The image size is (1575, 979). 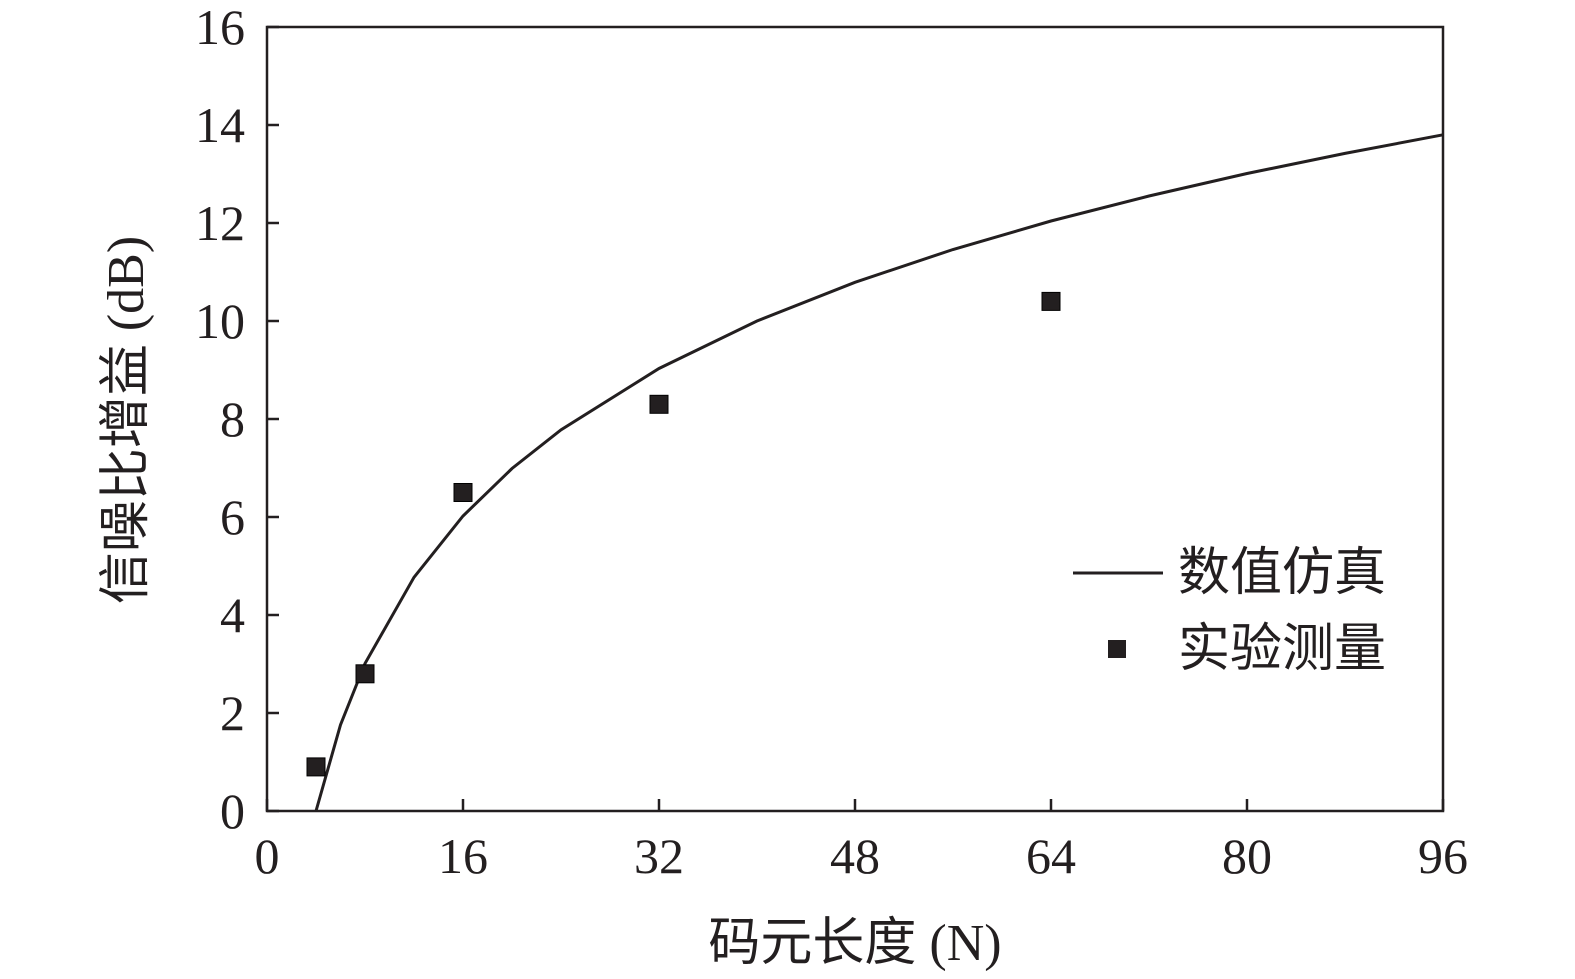 I want to click on y-tick-label: 10, so click(x=220, y=321).